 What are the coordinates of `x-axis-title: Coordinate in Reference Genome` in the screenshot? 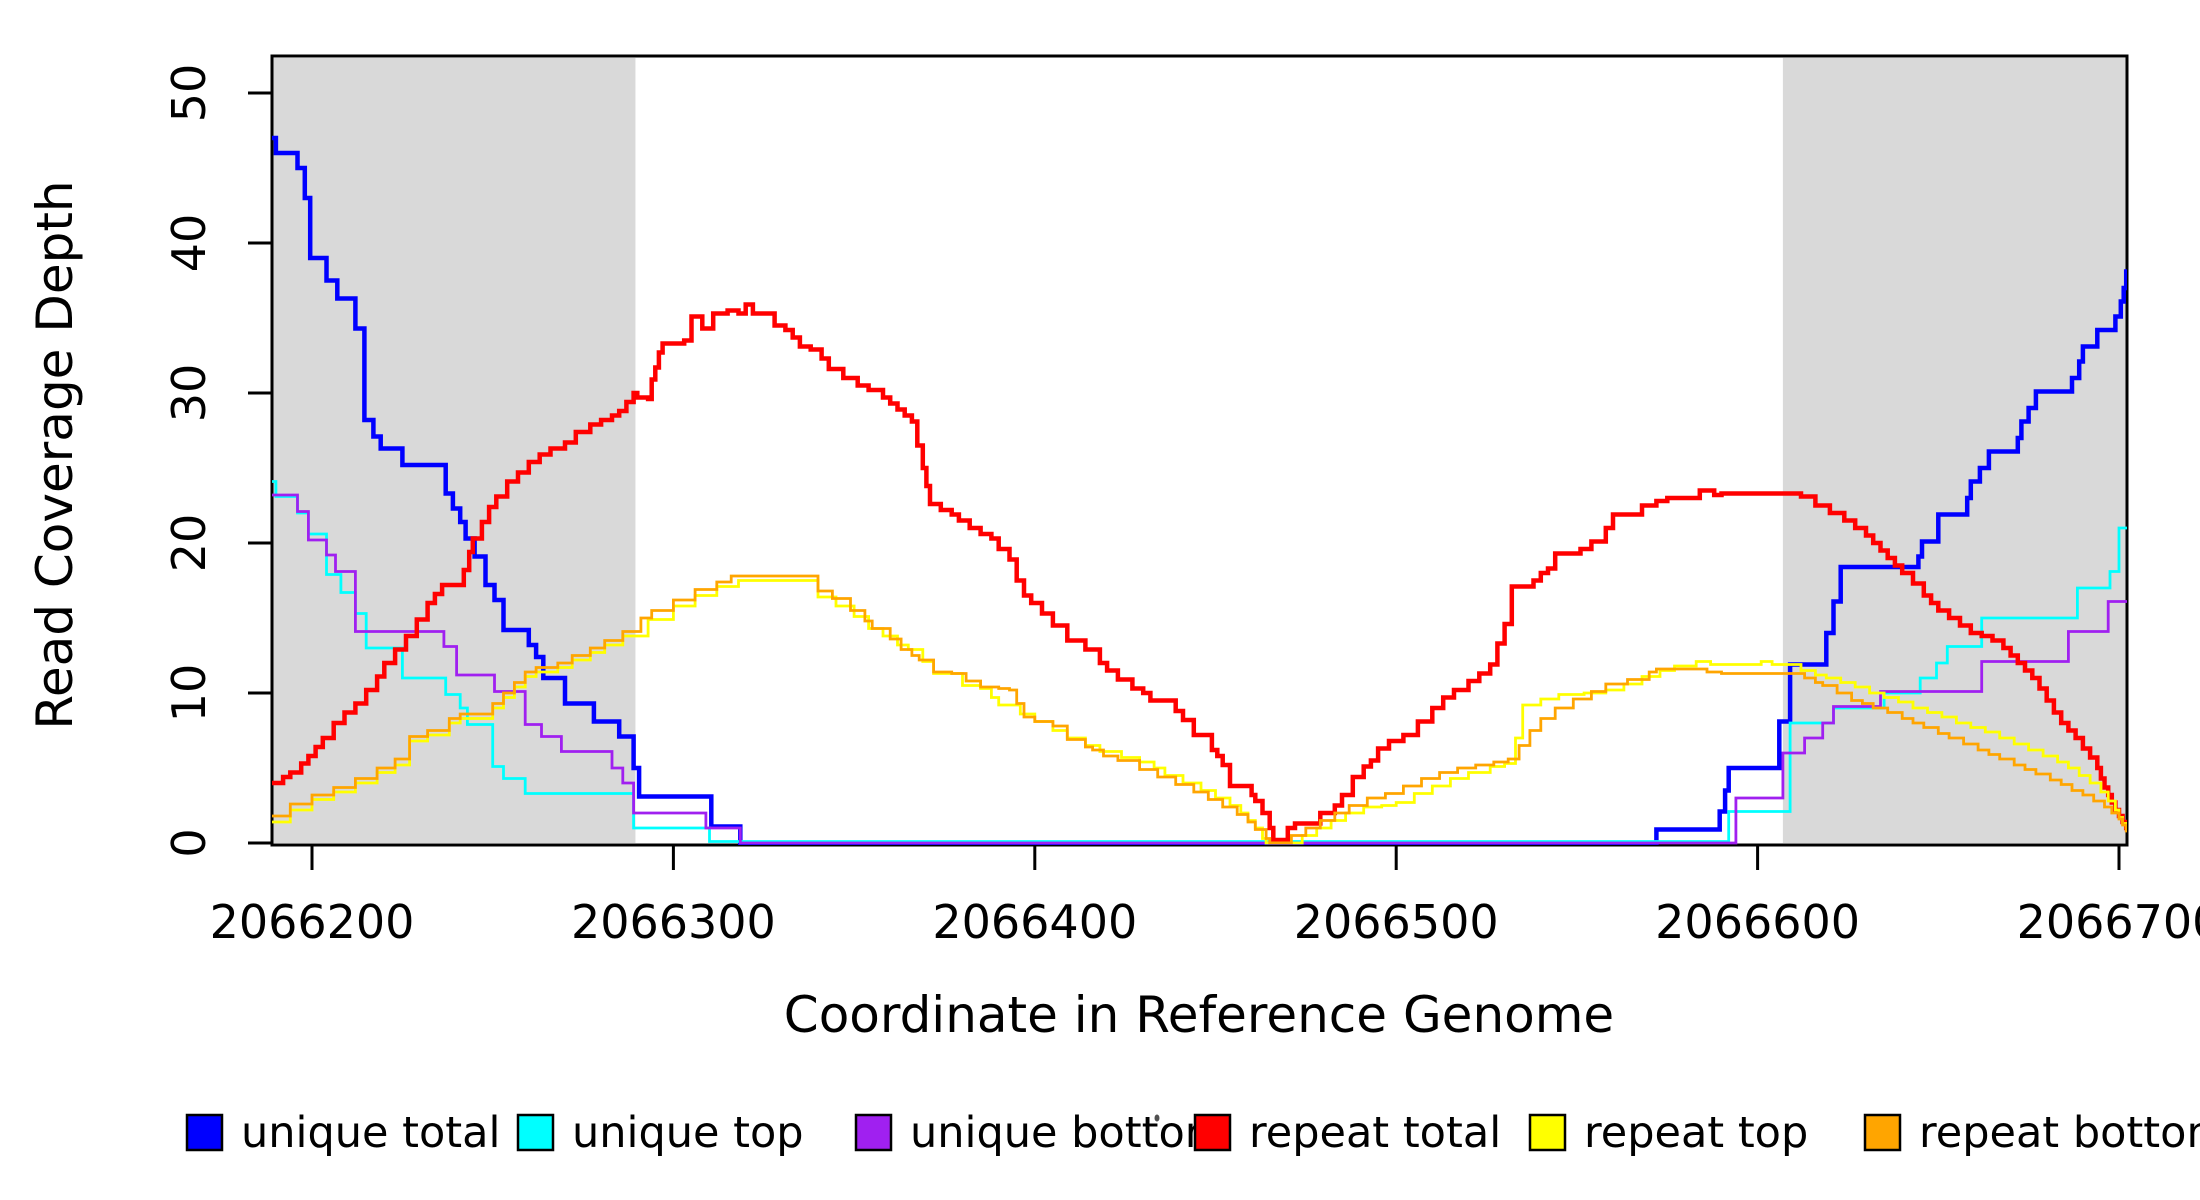 It's located at (1199, 1015).